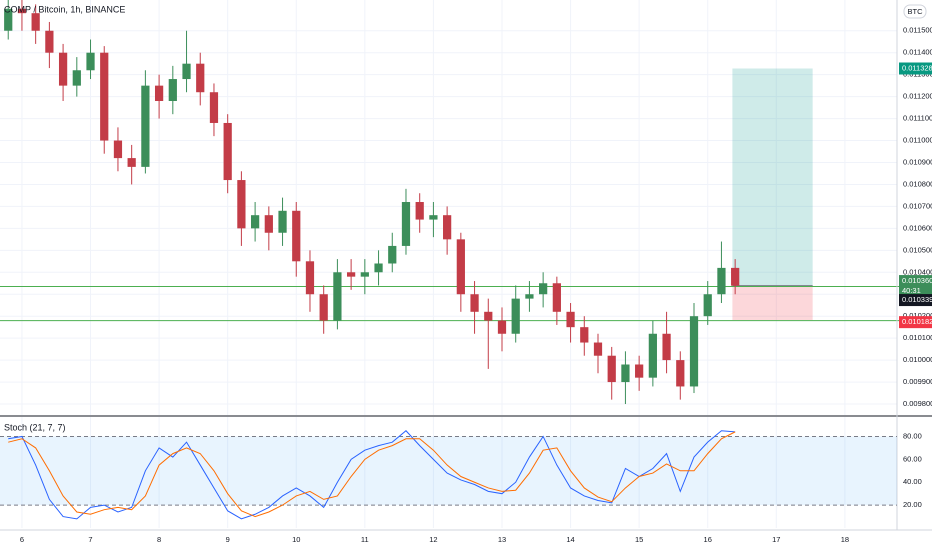 This screenshot has width=932, height=550. I want to click on y-tick-label: 0.009900, so click(917, 381).